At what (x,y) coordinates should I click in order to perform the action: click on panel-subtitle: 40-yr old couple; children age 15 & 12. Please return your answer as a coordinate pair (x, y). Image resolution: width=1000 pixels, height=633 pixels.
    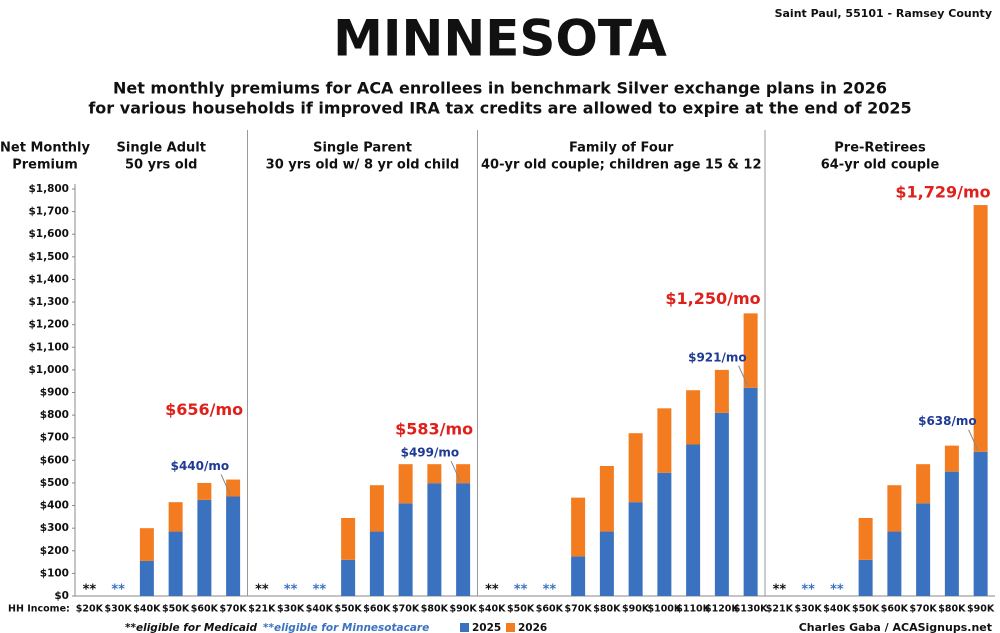
    Looking at the image, I should click on (621, 165).